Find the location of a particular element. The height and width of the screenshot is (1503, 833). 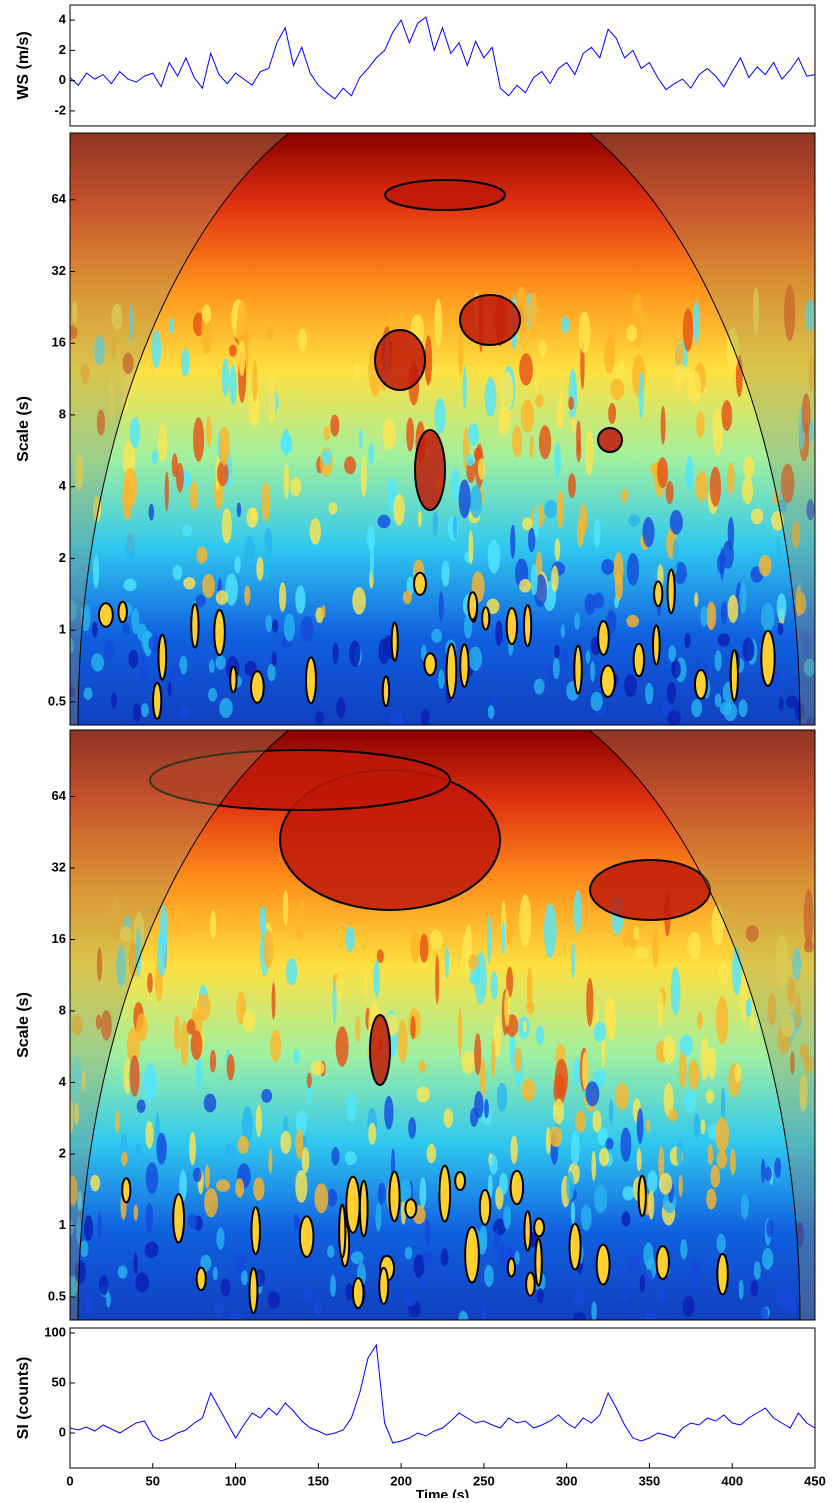

y-tick-label: 32 is located at coordinates (59, 866).